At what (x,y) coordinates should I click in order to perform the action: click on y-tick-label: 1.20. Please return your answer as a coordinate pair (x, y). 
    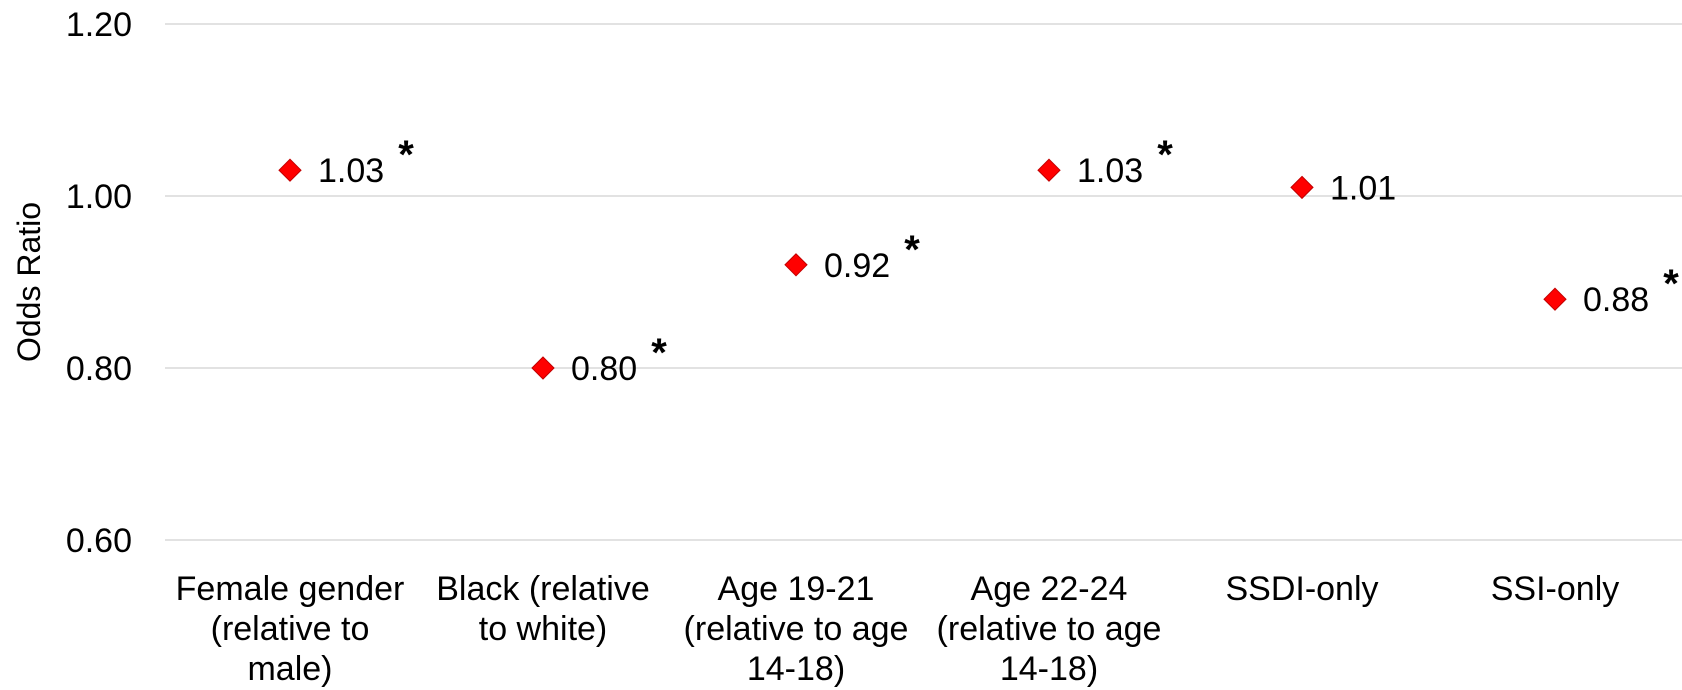
    Looking at the image, I should click on (99, 25).